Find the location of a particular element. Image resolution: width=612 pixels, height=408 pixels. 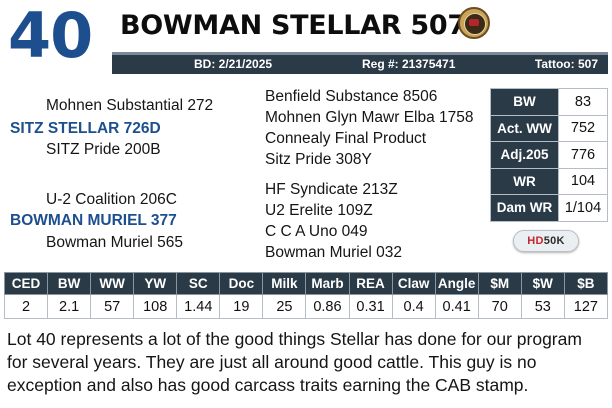

stat-value: 104 is located at coordinates (583, 181).